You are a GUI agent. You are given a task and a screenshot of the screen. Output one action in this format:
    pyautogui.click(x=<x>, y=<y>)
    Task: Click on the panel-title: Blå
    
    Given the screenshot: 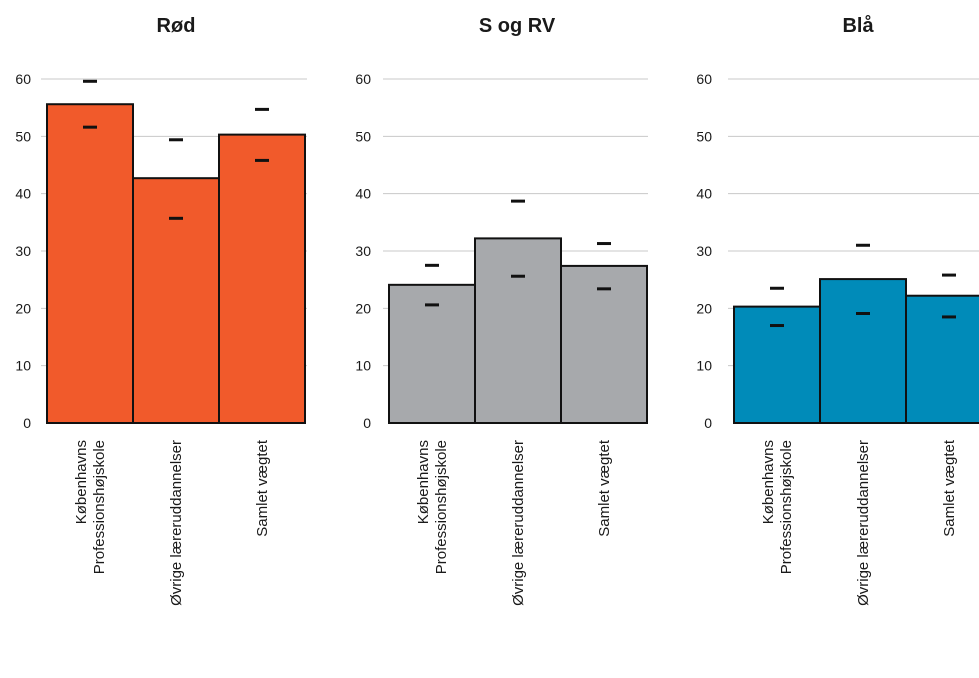 What is the action you would take?
    pyautogui.click(x=858, y=25)
    